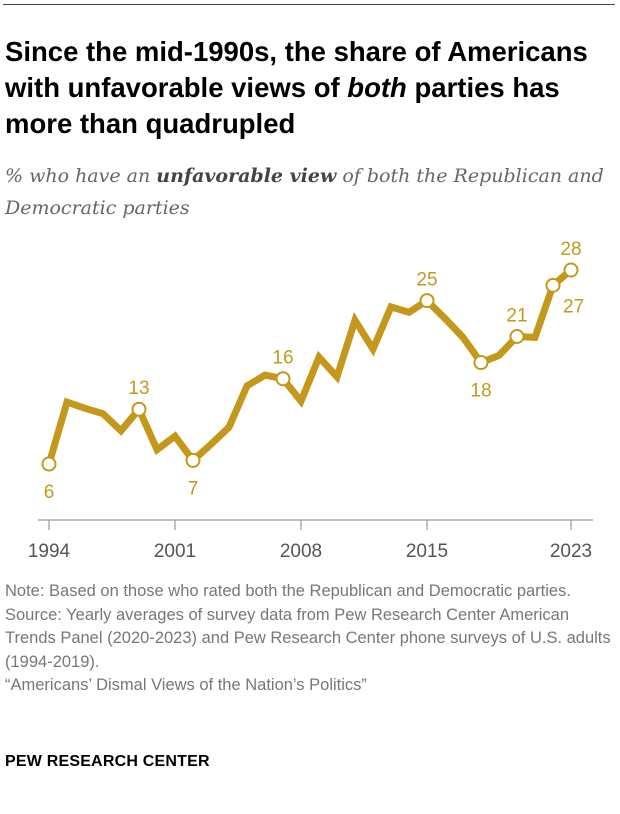 This screenshot has width=620, height=814. What do you see at coordinates (81, 176) in the screenshot?
I see `subtitle-text: % who have an` at bounding box center [81, 176].